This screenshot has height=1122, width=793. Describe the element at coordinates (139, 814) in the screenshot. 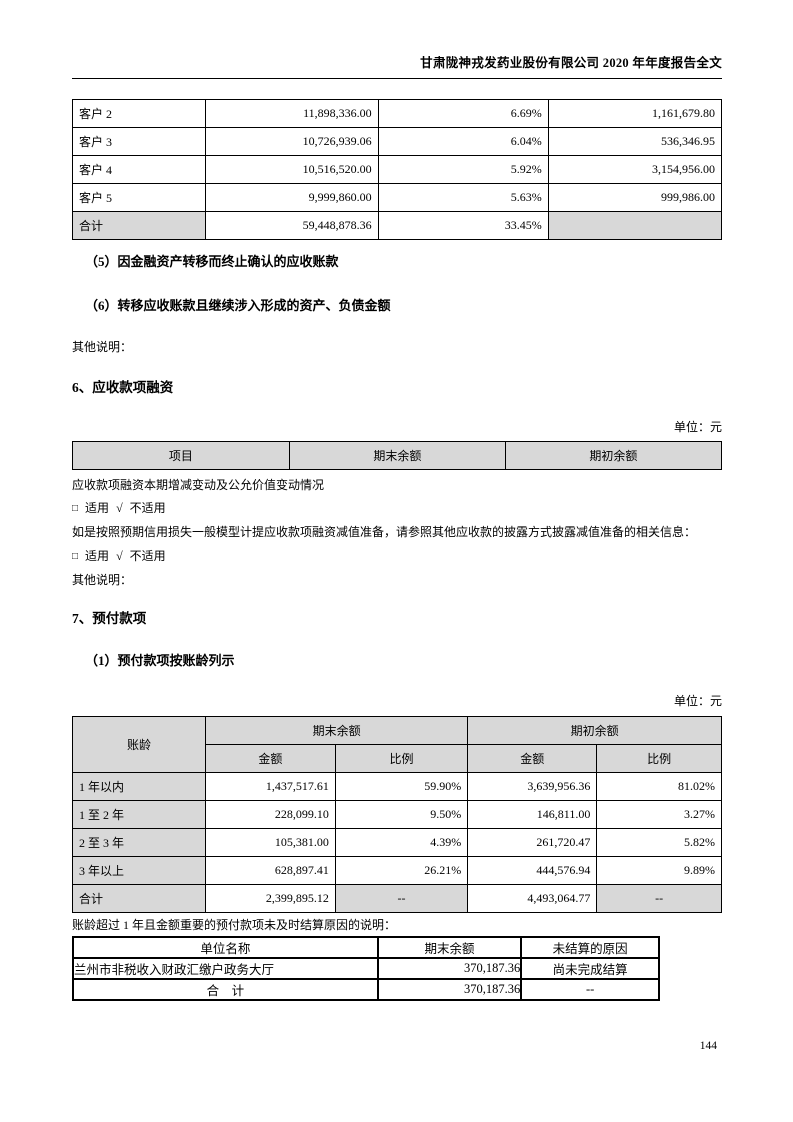

I see `age-cell: 1 至 2 年` at that location.